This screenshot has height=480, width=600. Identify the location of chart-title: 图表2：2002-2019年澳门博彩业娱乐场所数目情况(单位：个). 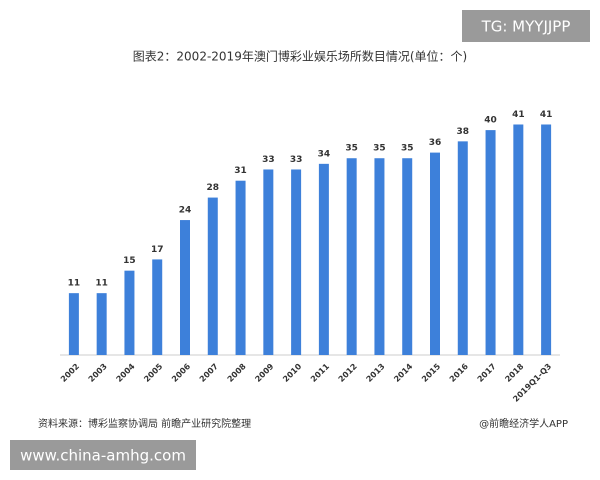
(300, 56).